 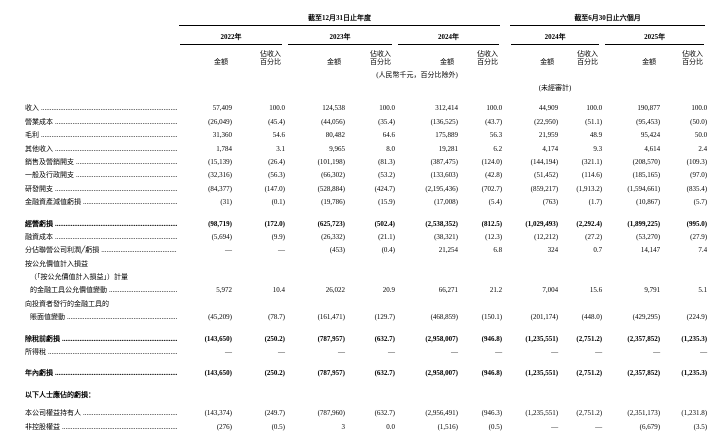 I want to click on cell-value: (946.8), so click(x=492, y=373).